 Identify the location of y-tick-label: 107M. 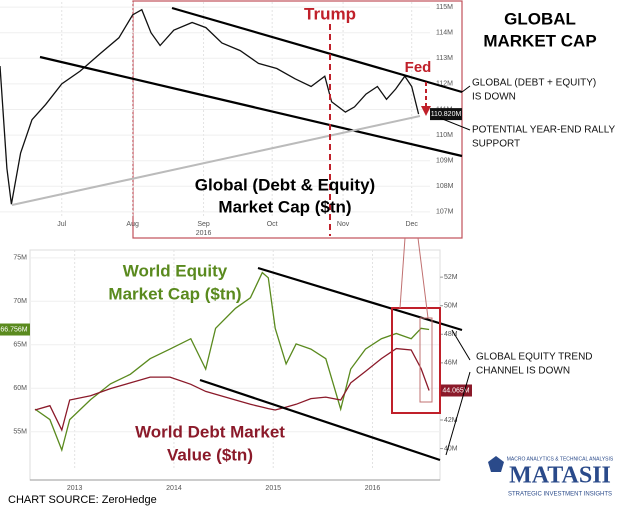
(445, 212).